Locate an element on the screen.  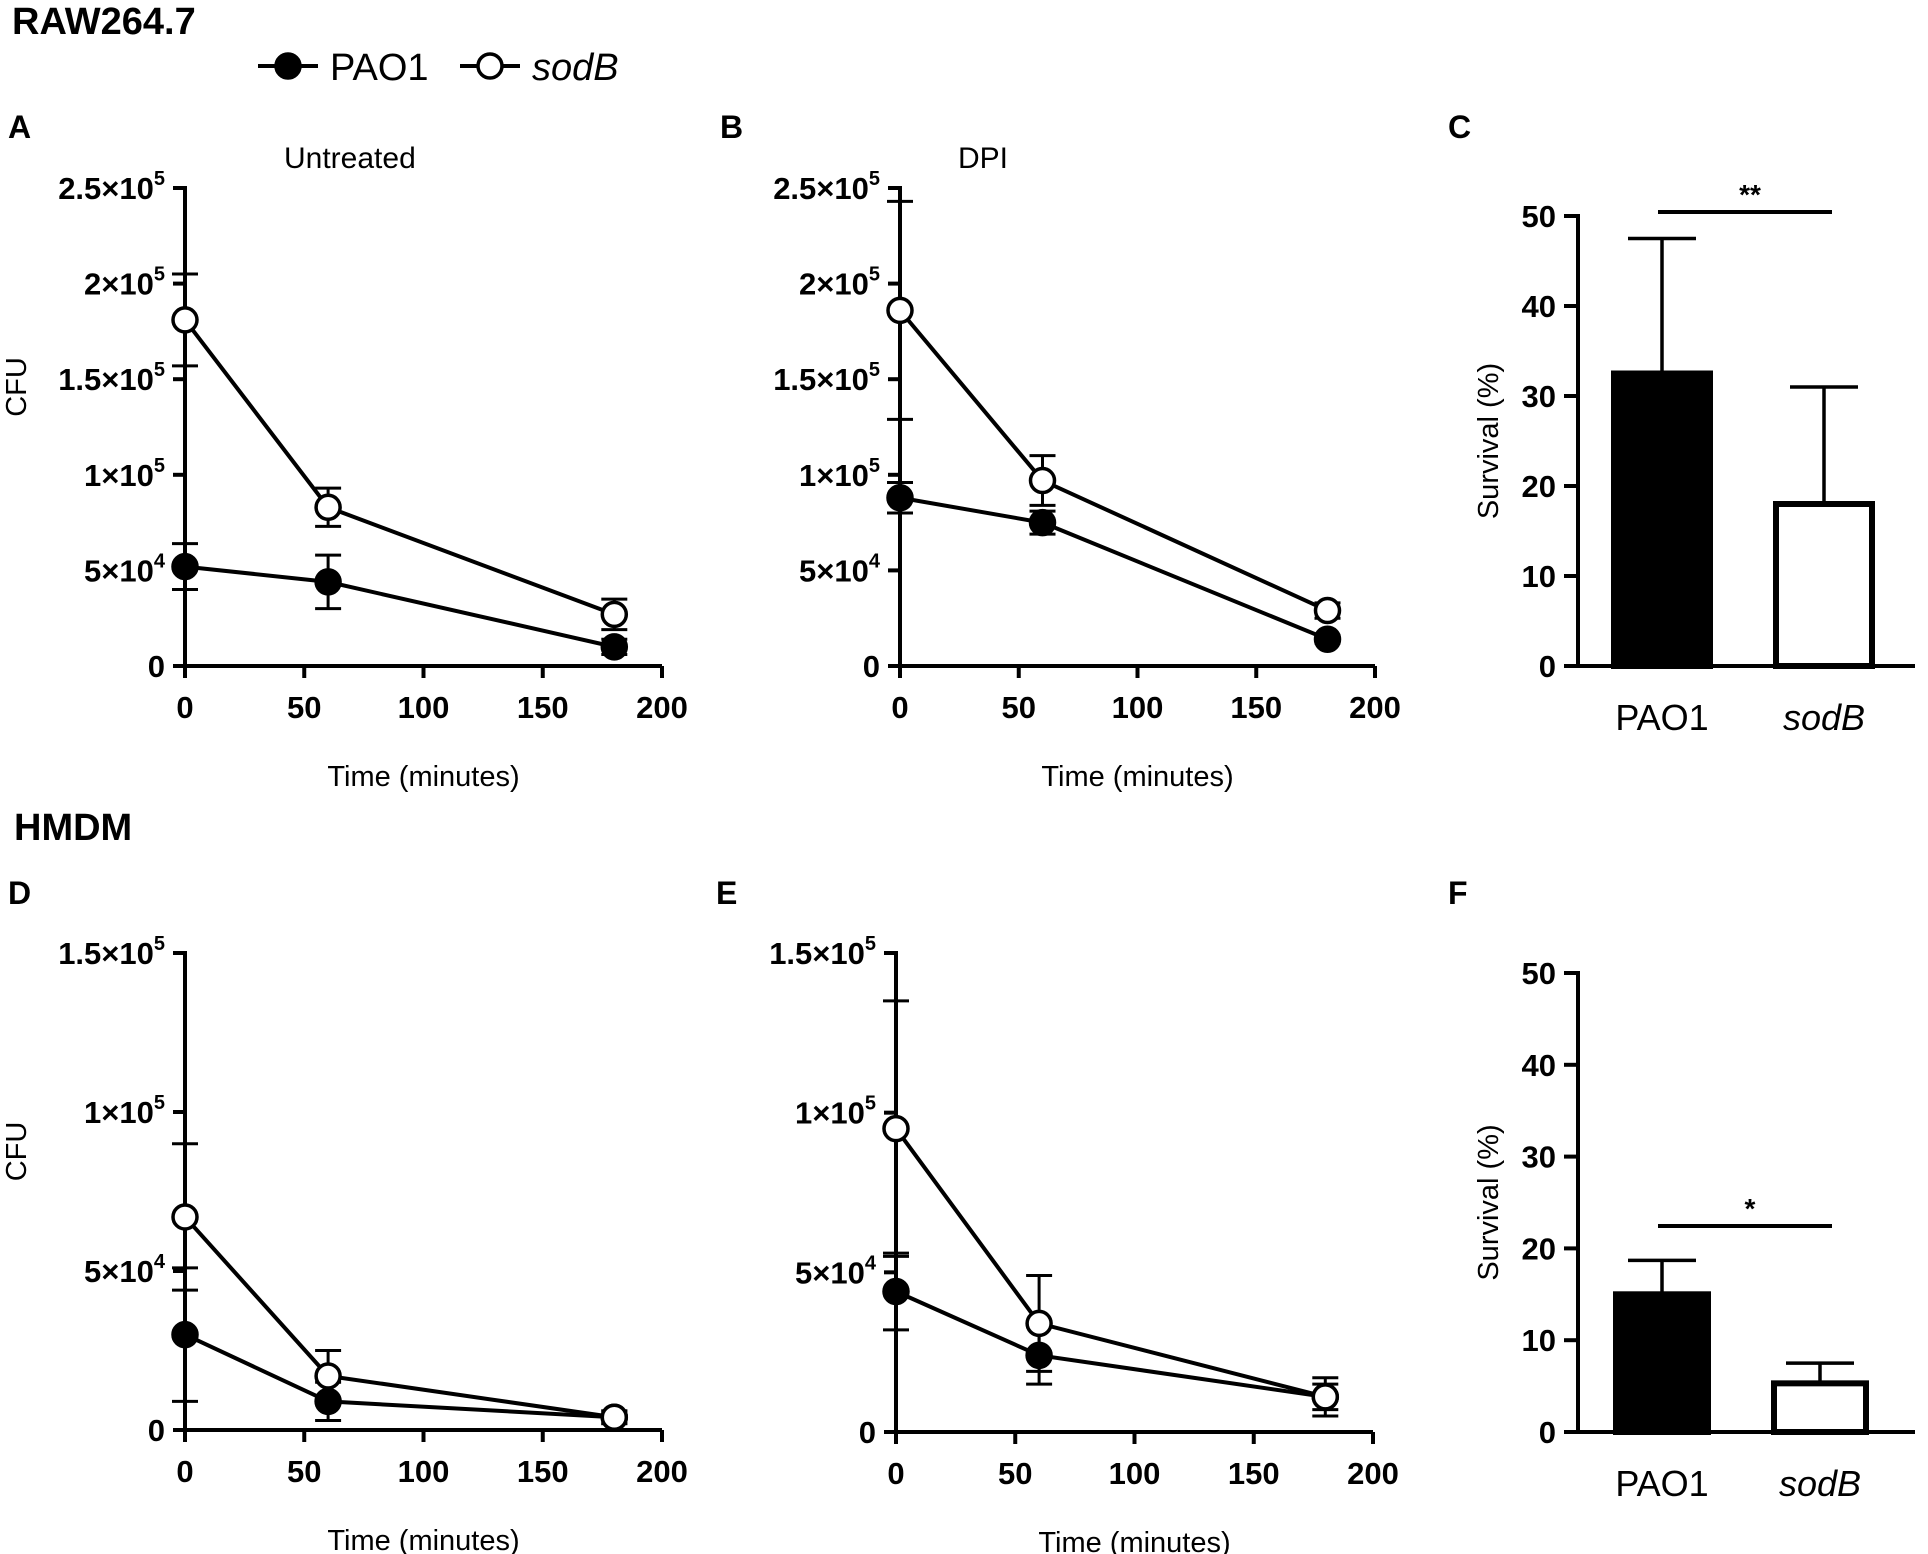
panel-letter-b: B is located at coordinates (731, 127).